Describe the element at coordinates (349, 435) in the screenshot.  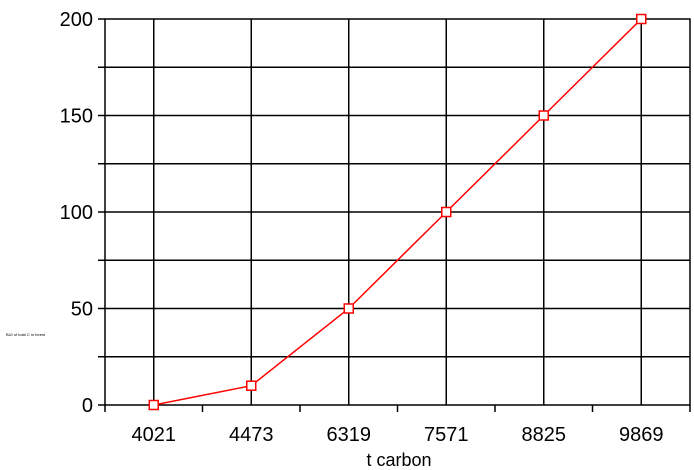
I see `x-tick-label: 6319` at that location.